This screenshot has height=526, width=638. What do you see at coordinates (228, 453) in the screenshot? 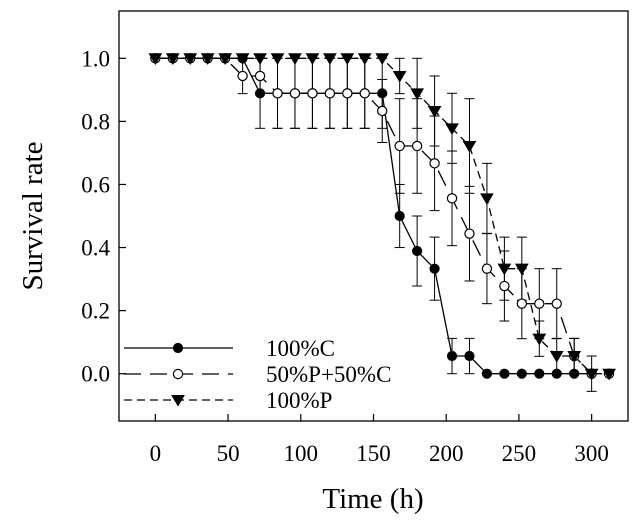
I see `x-tick-label: 50` at bounding box center [228, 453].